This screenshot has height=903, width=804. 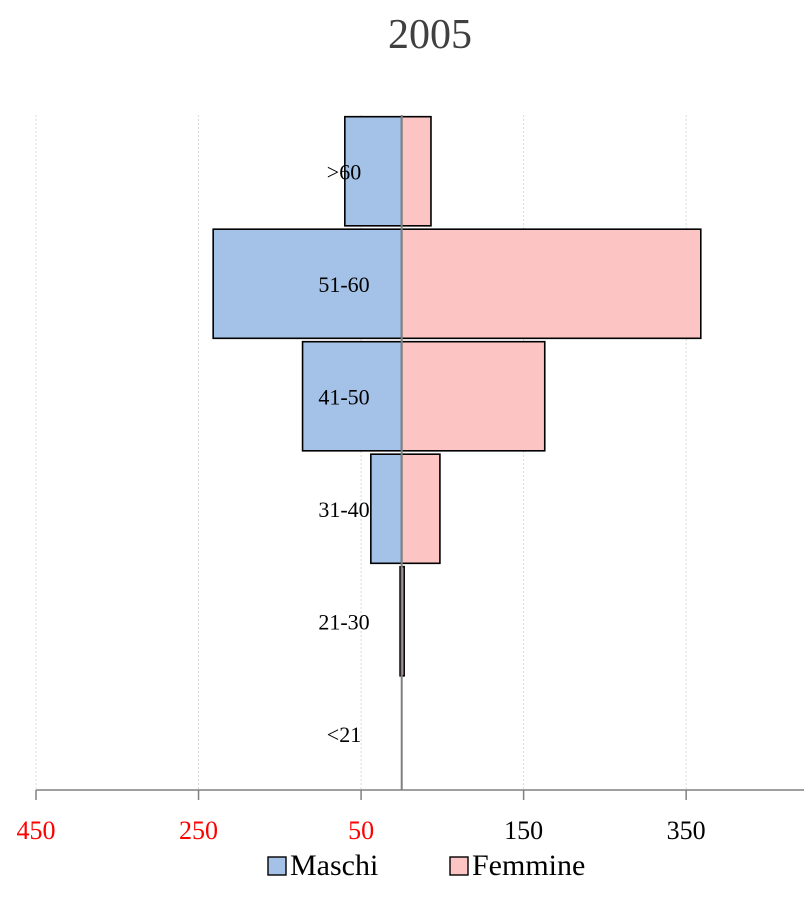 I want to click on x-tick-label-4: 350, so click(x=686, y=830).